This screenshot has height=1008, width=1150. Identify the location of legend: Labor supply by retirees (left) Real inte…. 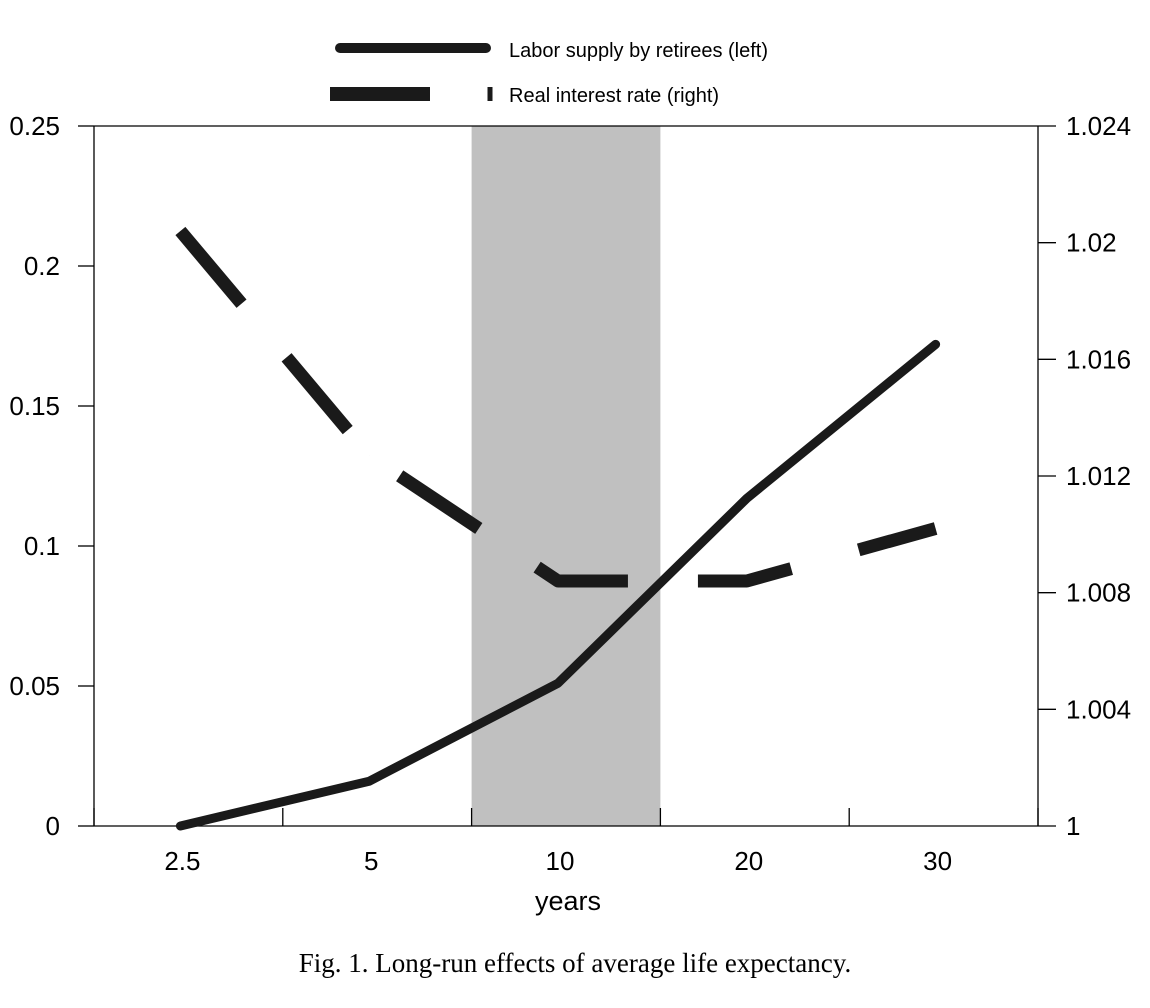
(549, 73).